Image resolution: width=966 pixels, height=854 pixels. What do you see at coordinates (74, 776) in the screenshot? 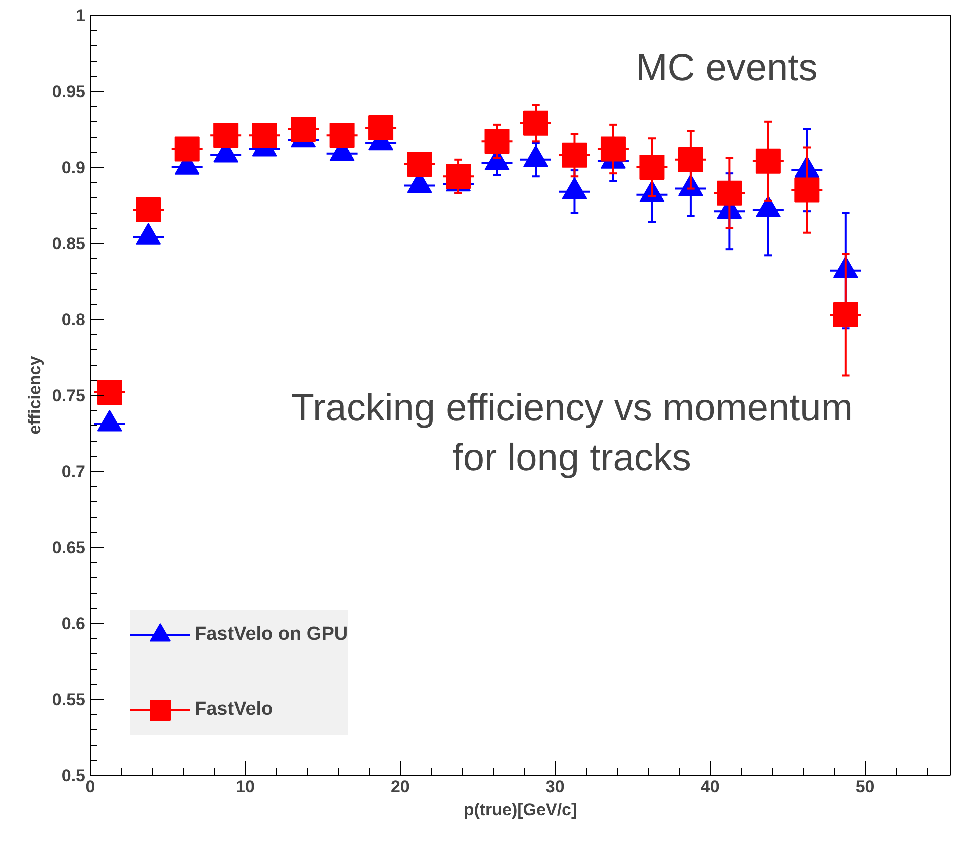
I see `y-tick-label: 0.5` at bounding box center [74, 776].